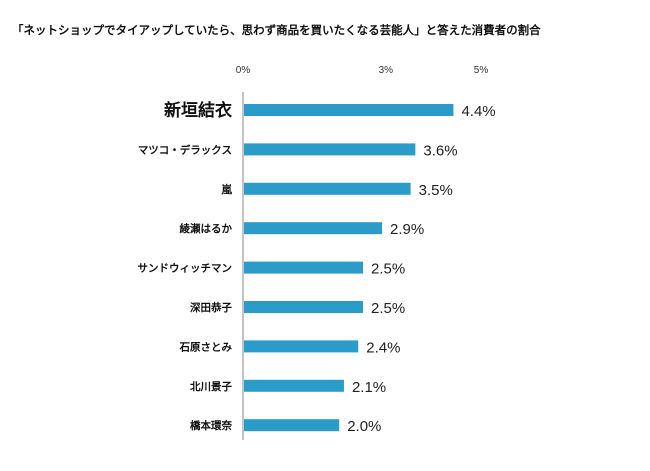 This screenshot has width=650, height=471. I want to click on data-label: 3.5%, so click(436, 190).